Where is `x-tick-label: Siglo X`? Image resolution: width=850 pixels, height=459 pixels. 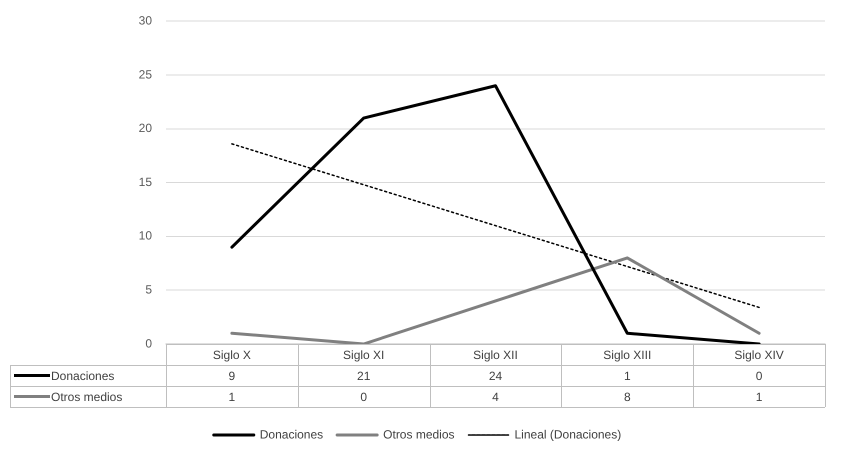 x-tick-label: Siglo X is located at coordinates (231, 355).